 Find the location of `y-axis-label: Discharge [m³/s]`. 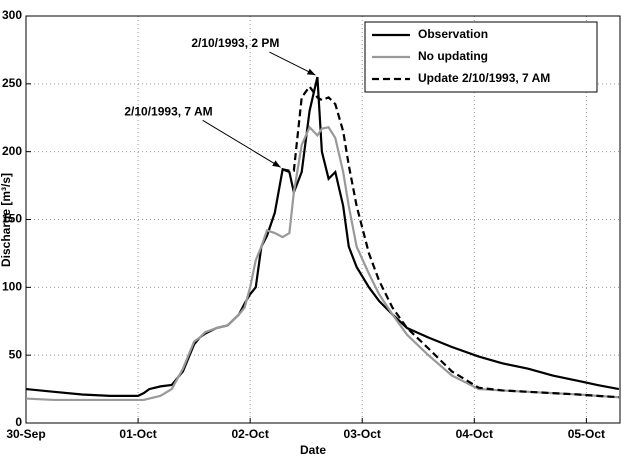

y-axis-label: Discharge [m³/s] is located at coordinates (6, 220).